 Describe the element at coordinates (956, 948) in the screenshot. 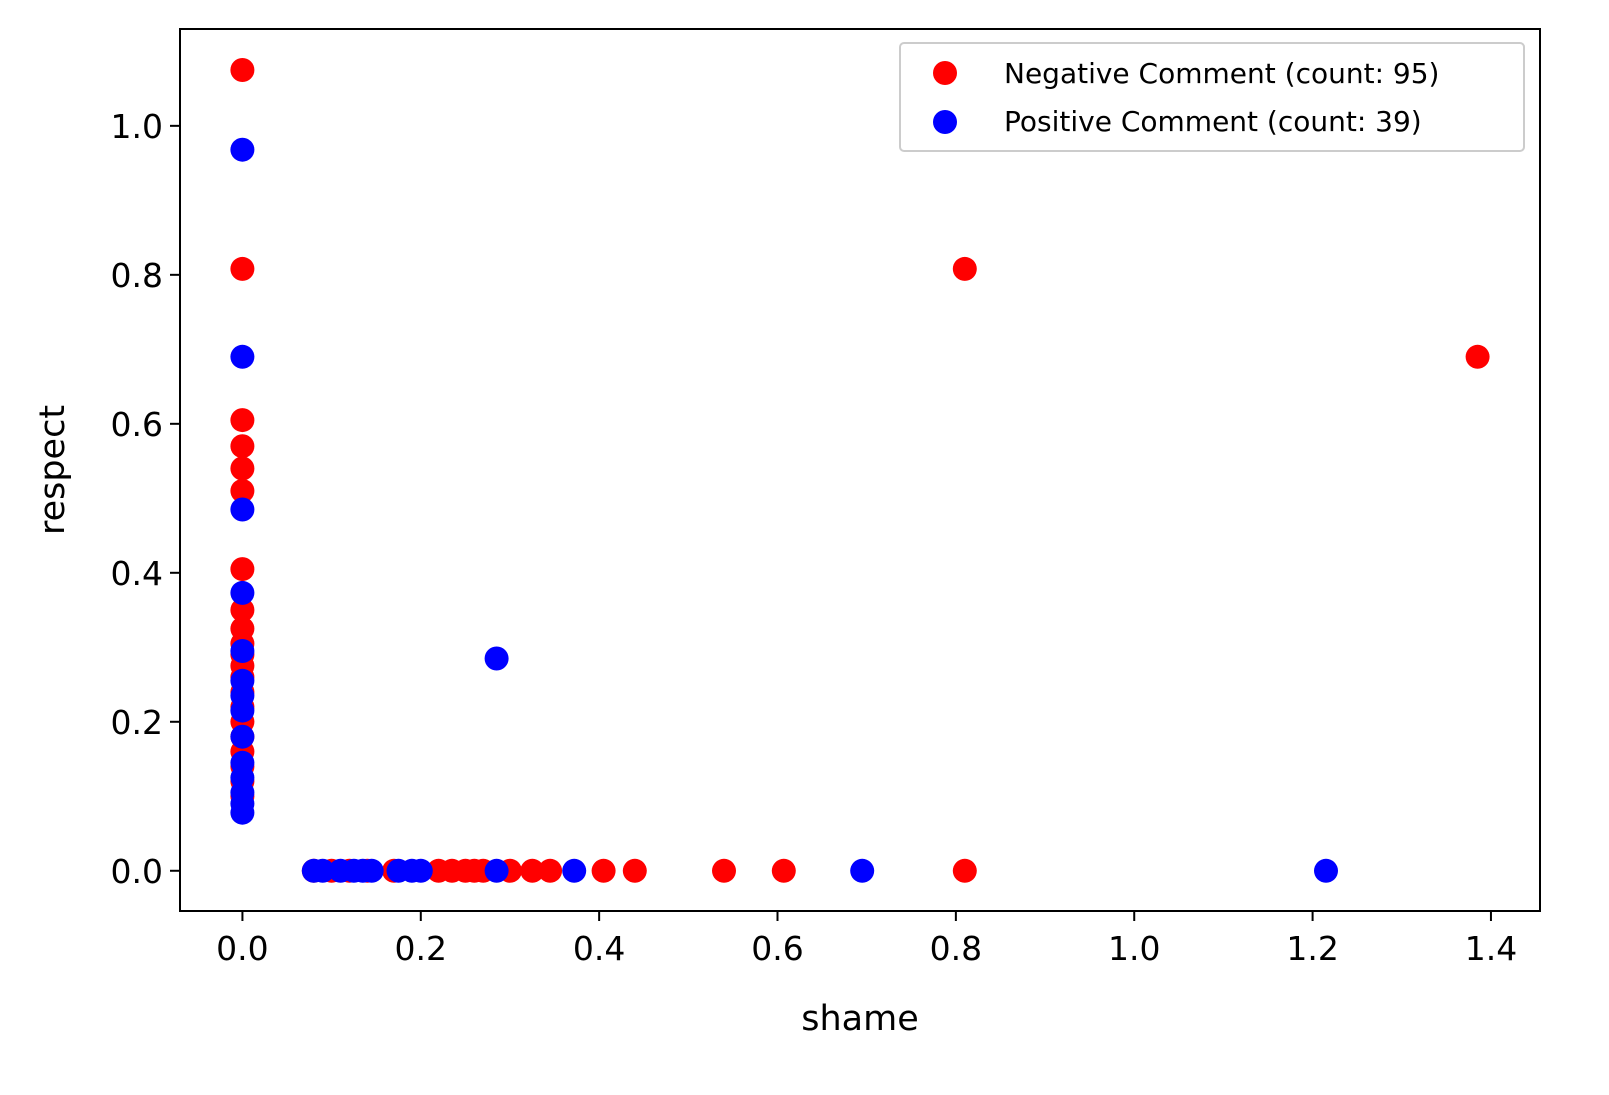

I see `x-tick-label-4: 0.8` at that location.